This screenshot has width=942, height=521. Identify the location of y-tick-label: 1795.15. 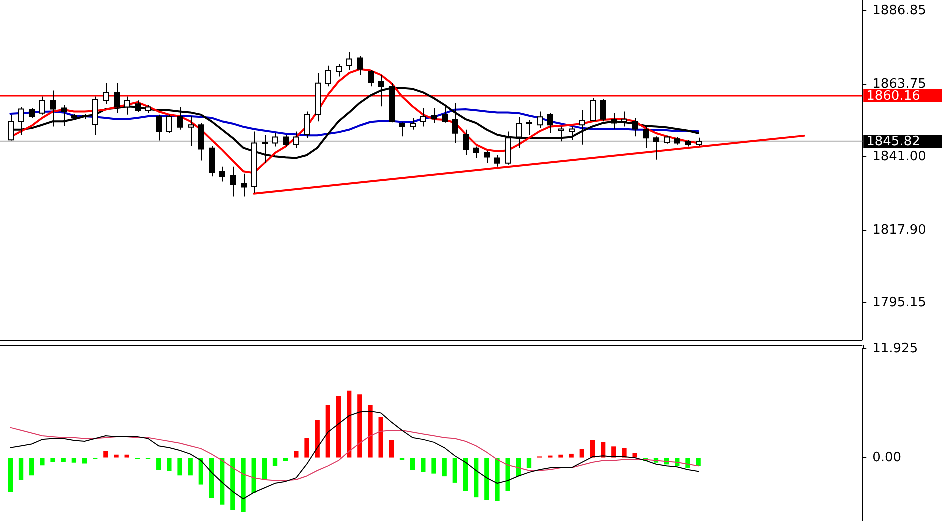
(899, 302).